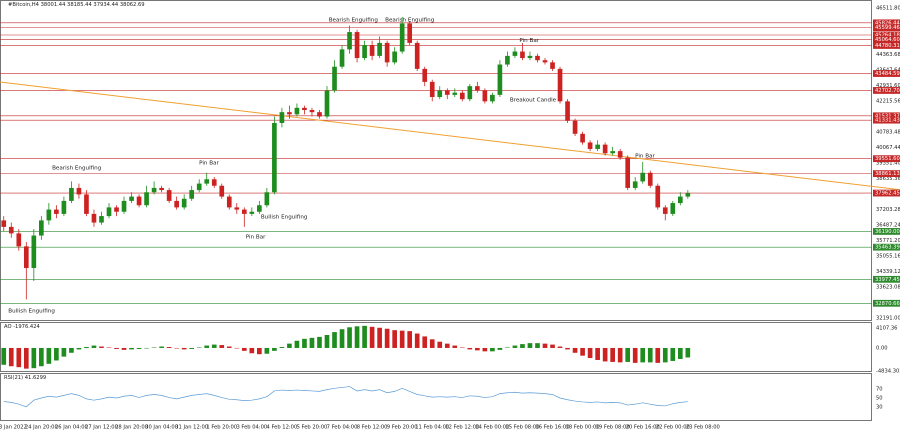  What do you see at coordinates (887, 248) in the screenshot?
I see `level-label: 35463.39` at bounding box center [887, 248].